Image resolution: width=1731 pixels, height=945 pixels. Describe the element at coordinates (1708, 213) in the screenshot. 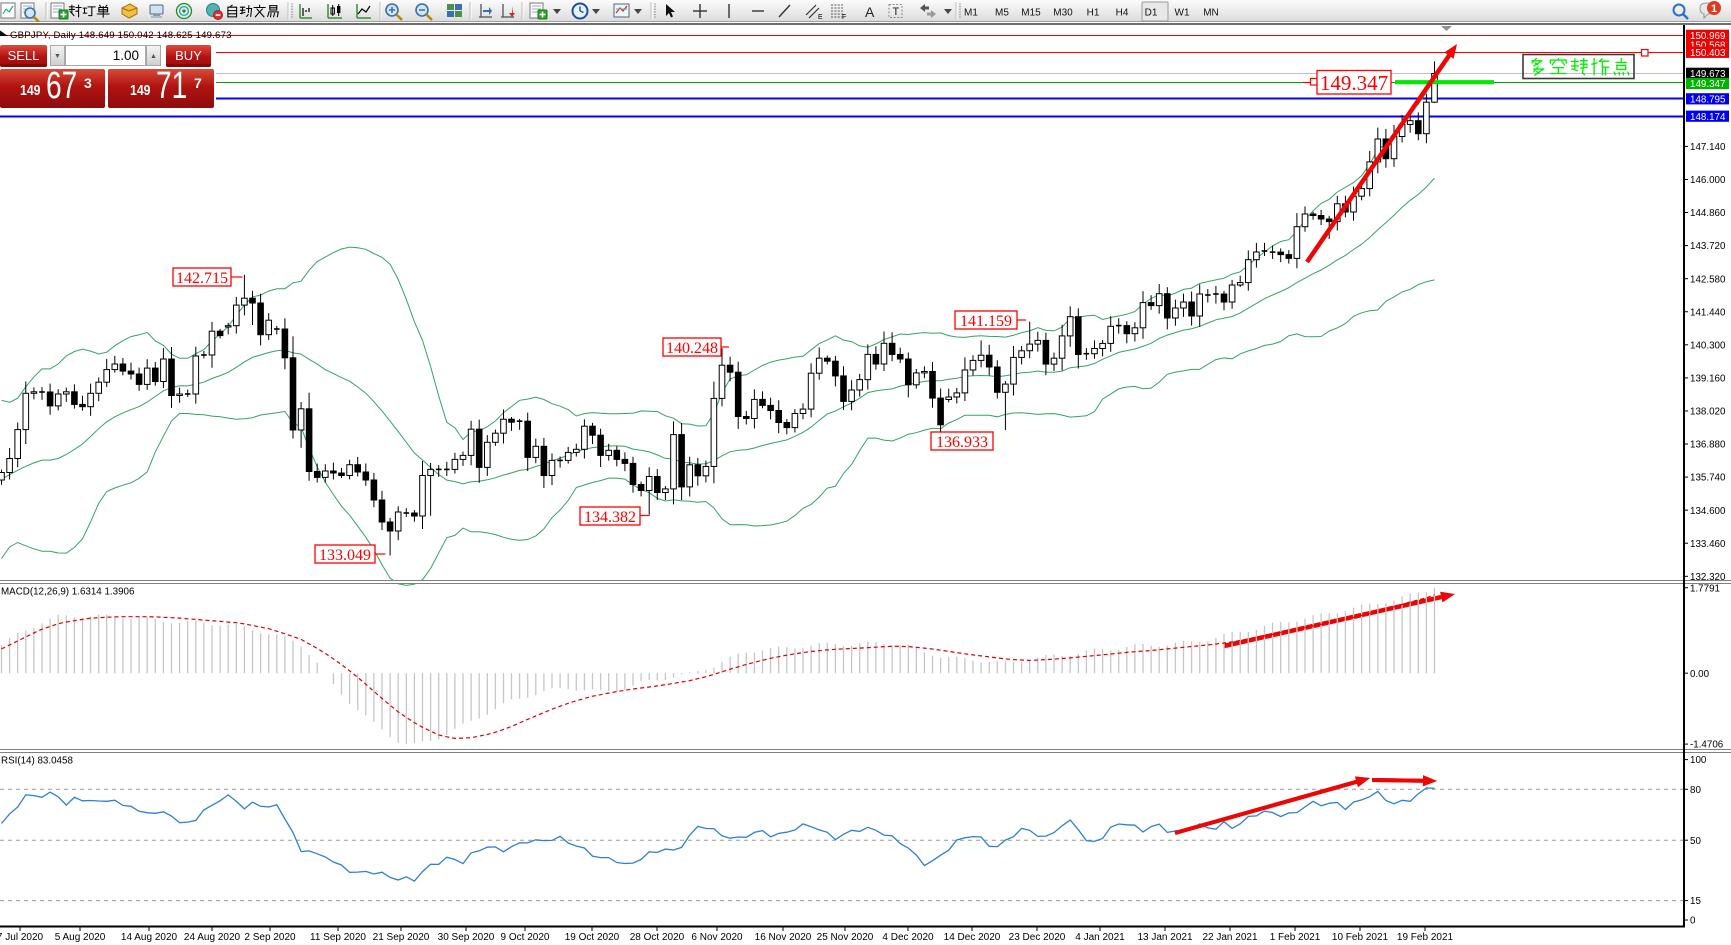

I see `svg-text: 144.860` at that location.